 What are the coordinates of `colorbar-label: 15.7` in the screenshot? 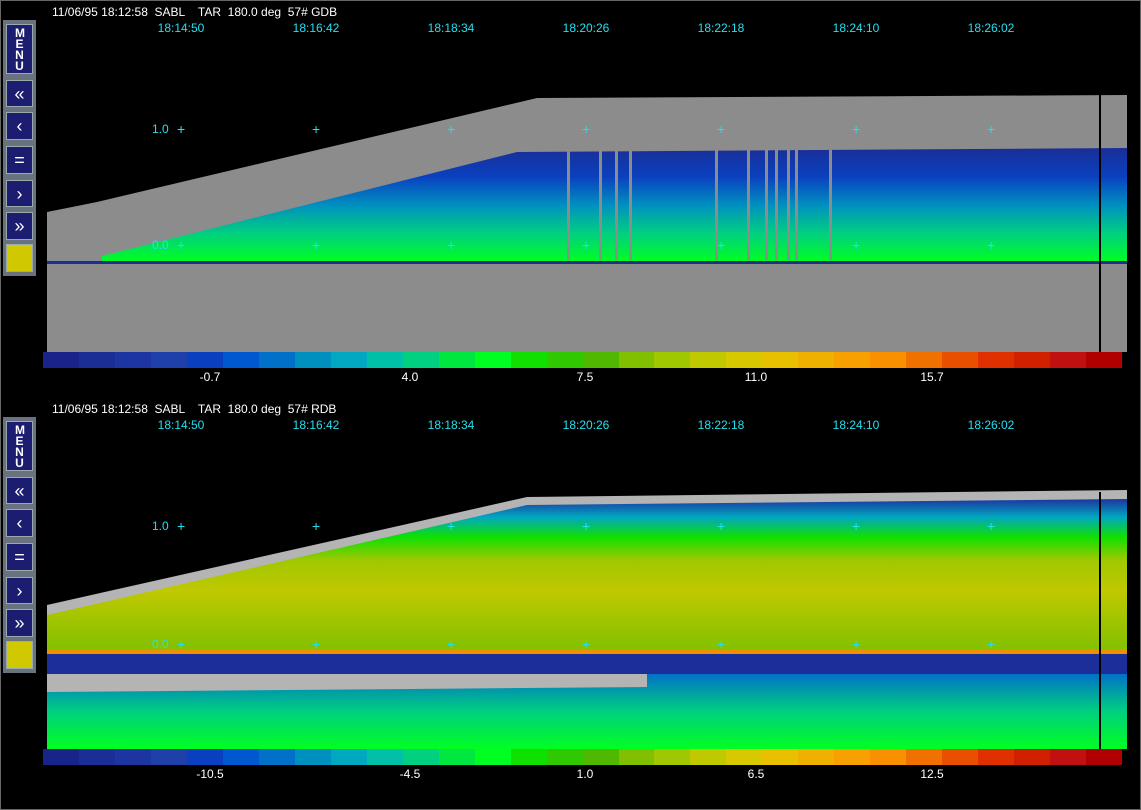 It's located at (932, 377).